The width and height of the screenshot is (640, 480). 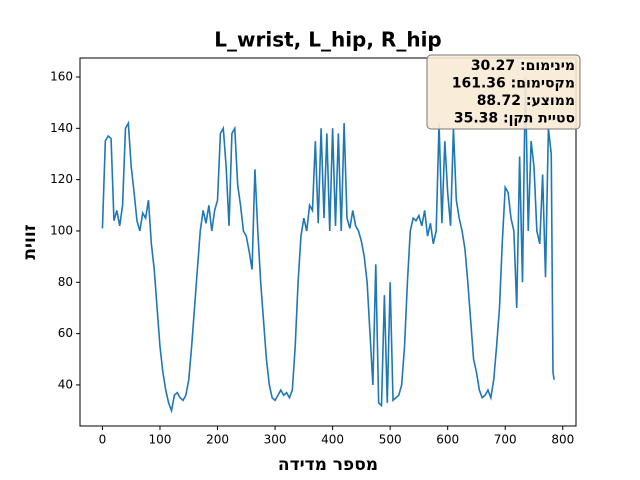 What do you see at coordinates (505, 440) in the screenshot?
I see `x-tick-label: 700` at bounding box center [505, 440].